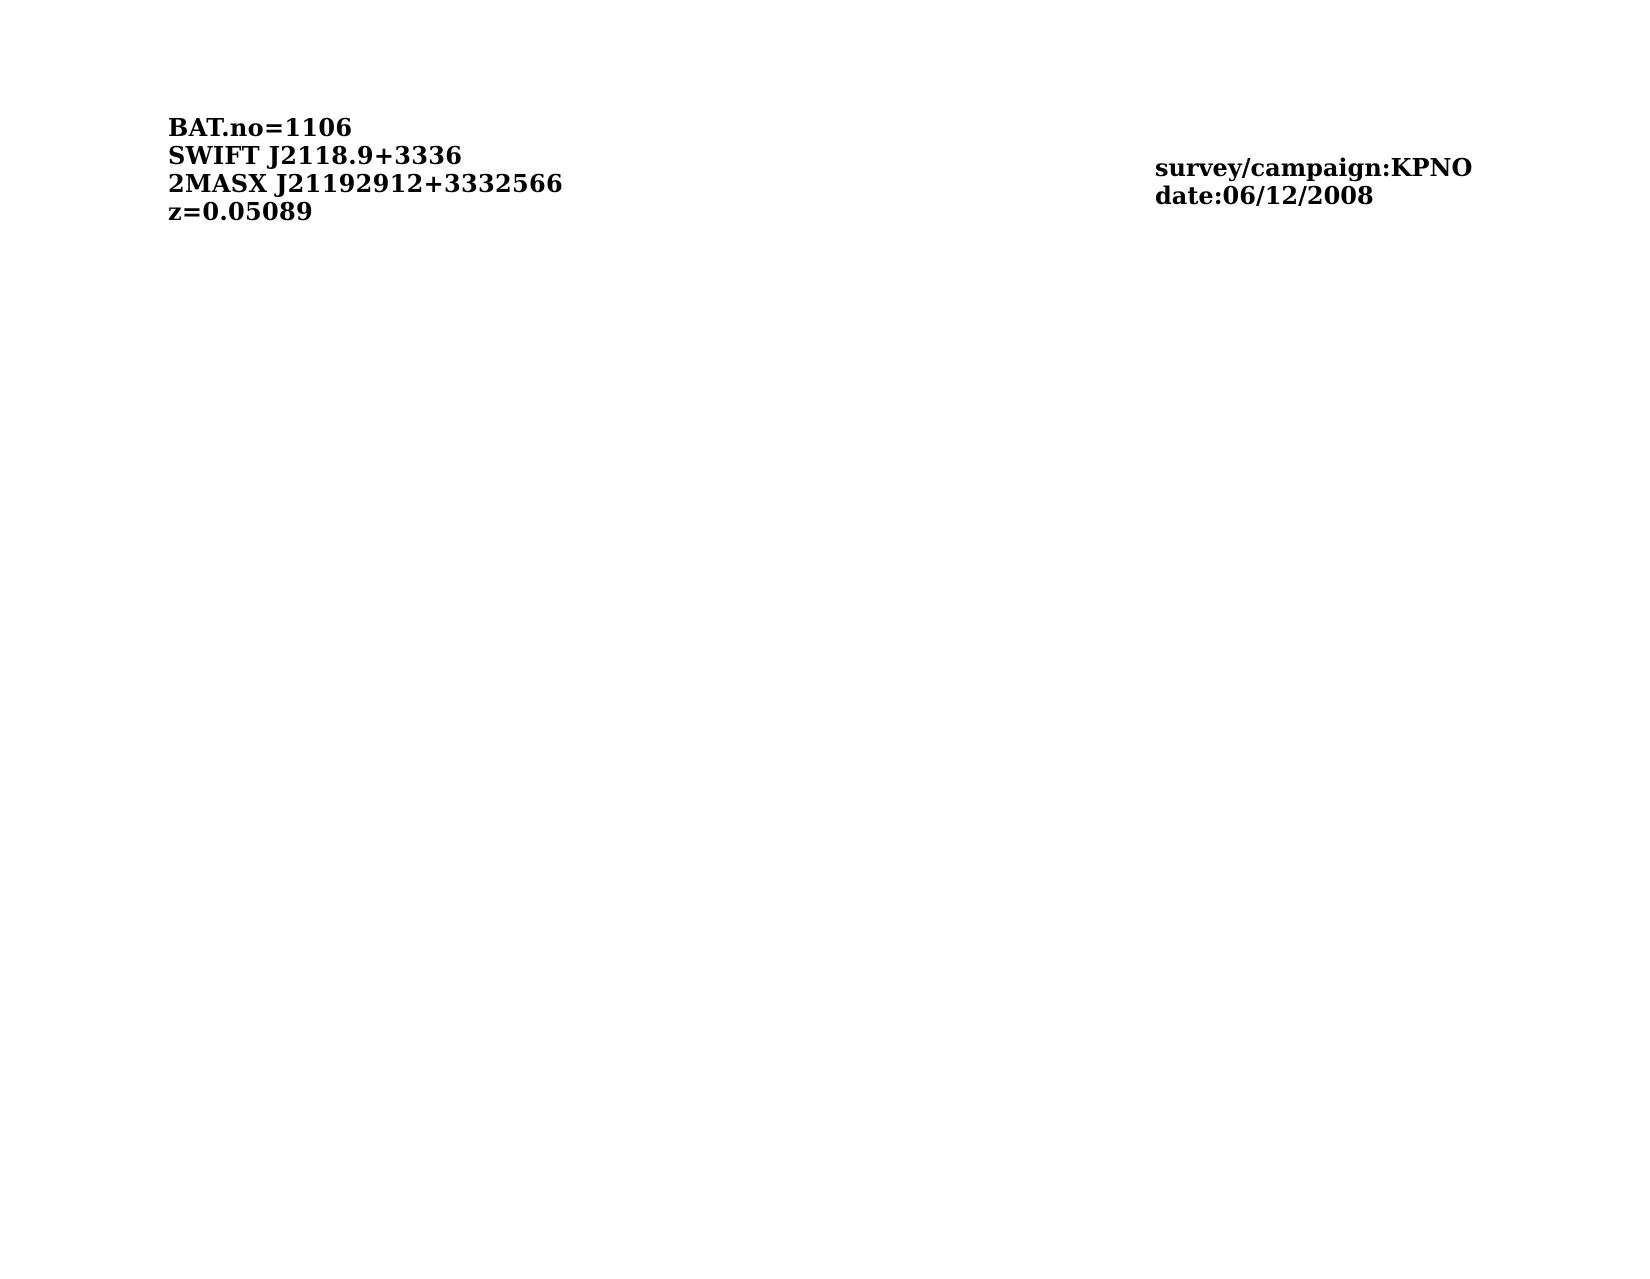 This screenshot has height=1279, width=1650. I want to click on survey-info-block: survey/campaign:KPNO date:06/12/2008, so click(1313, 182).